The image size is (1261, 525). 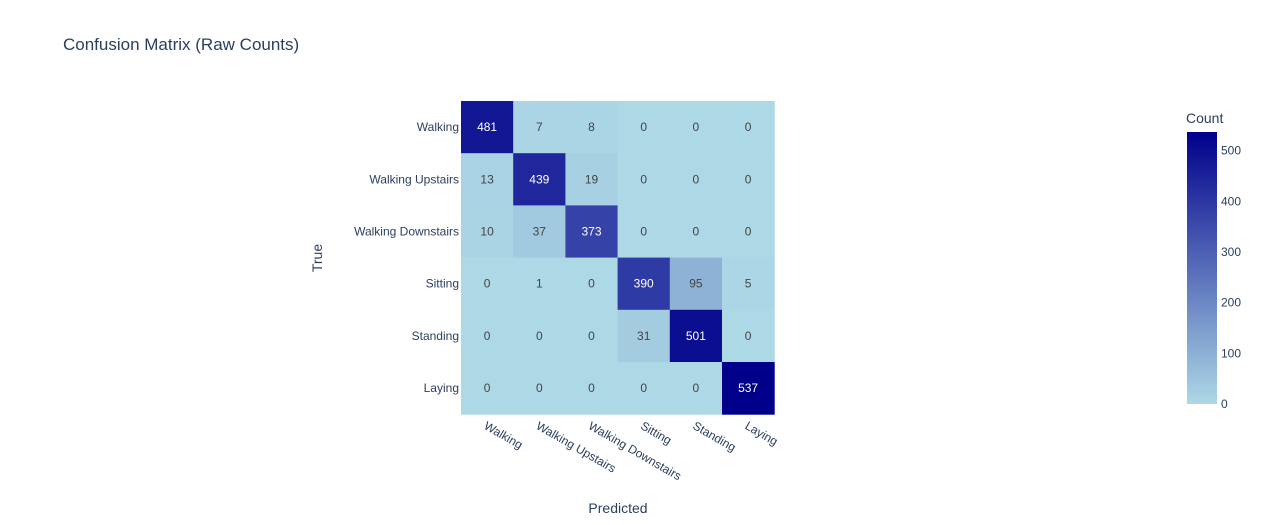 I want to click on cell-value-label: 1, so click(x=539, y=284).